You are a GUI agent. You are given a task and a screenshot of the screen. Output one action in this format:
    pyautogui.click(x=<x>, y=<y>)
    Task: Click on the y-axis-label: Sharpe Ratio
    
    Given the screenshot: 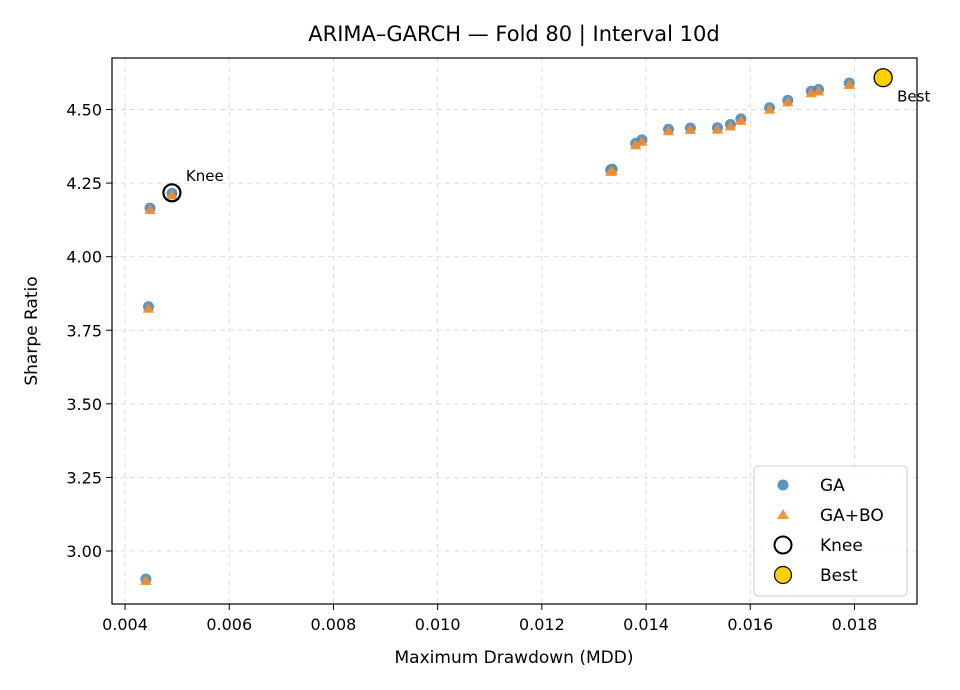 What is the action you would take?
    pyautogui.click(x=32, y=330)
    